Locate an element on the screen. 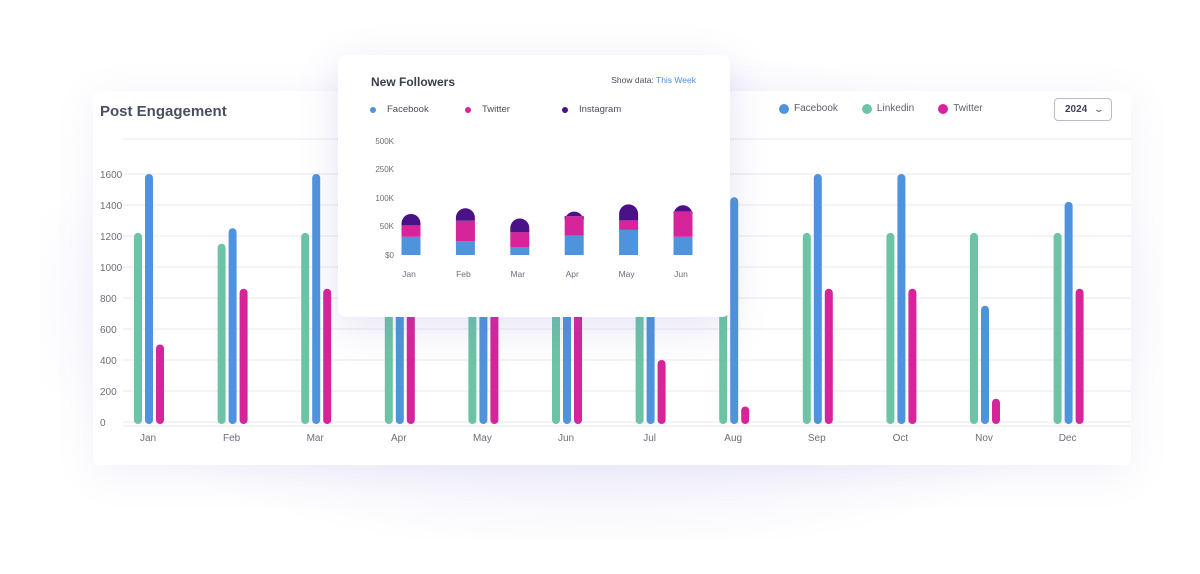  y-tick-label: 0 is located at coordinates (103, 423).